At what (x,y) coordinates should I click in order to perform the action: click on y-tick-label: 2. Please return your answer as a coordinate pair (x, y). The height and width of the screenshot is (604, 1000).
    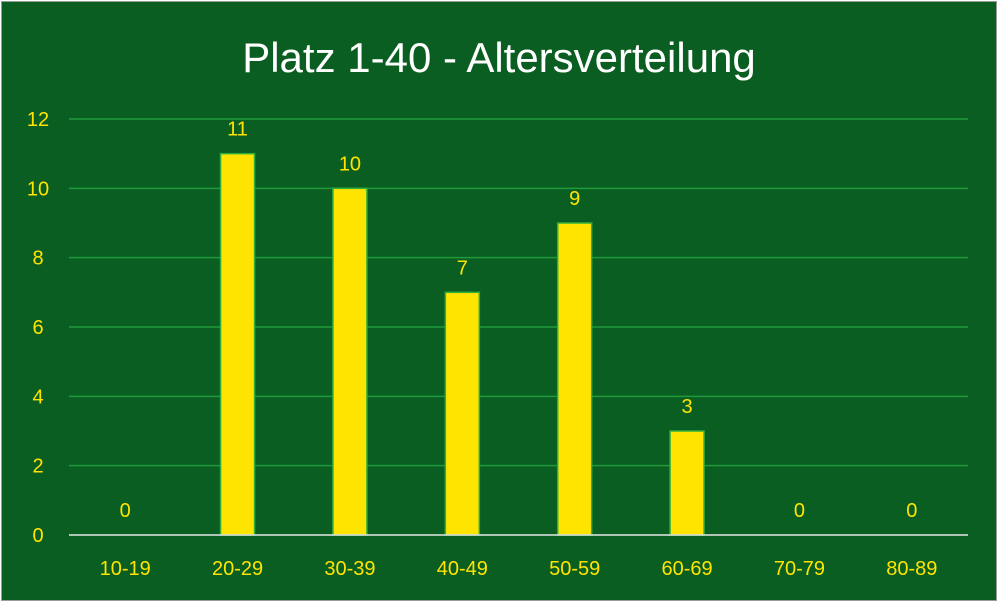
    Looking at the image, I should click on (37, 467).